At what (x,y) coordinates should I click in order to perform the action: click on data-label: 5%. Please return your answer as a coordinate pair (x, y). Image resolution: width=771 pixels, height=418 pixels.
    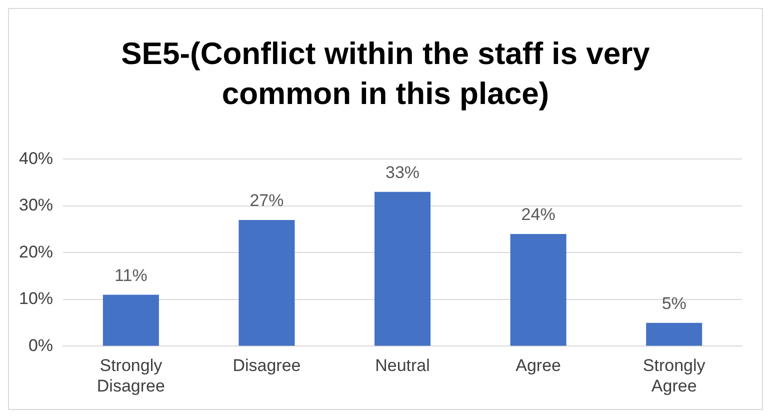
    Looking at the image, I should click on (674, 304).